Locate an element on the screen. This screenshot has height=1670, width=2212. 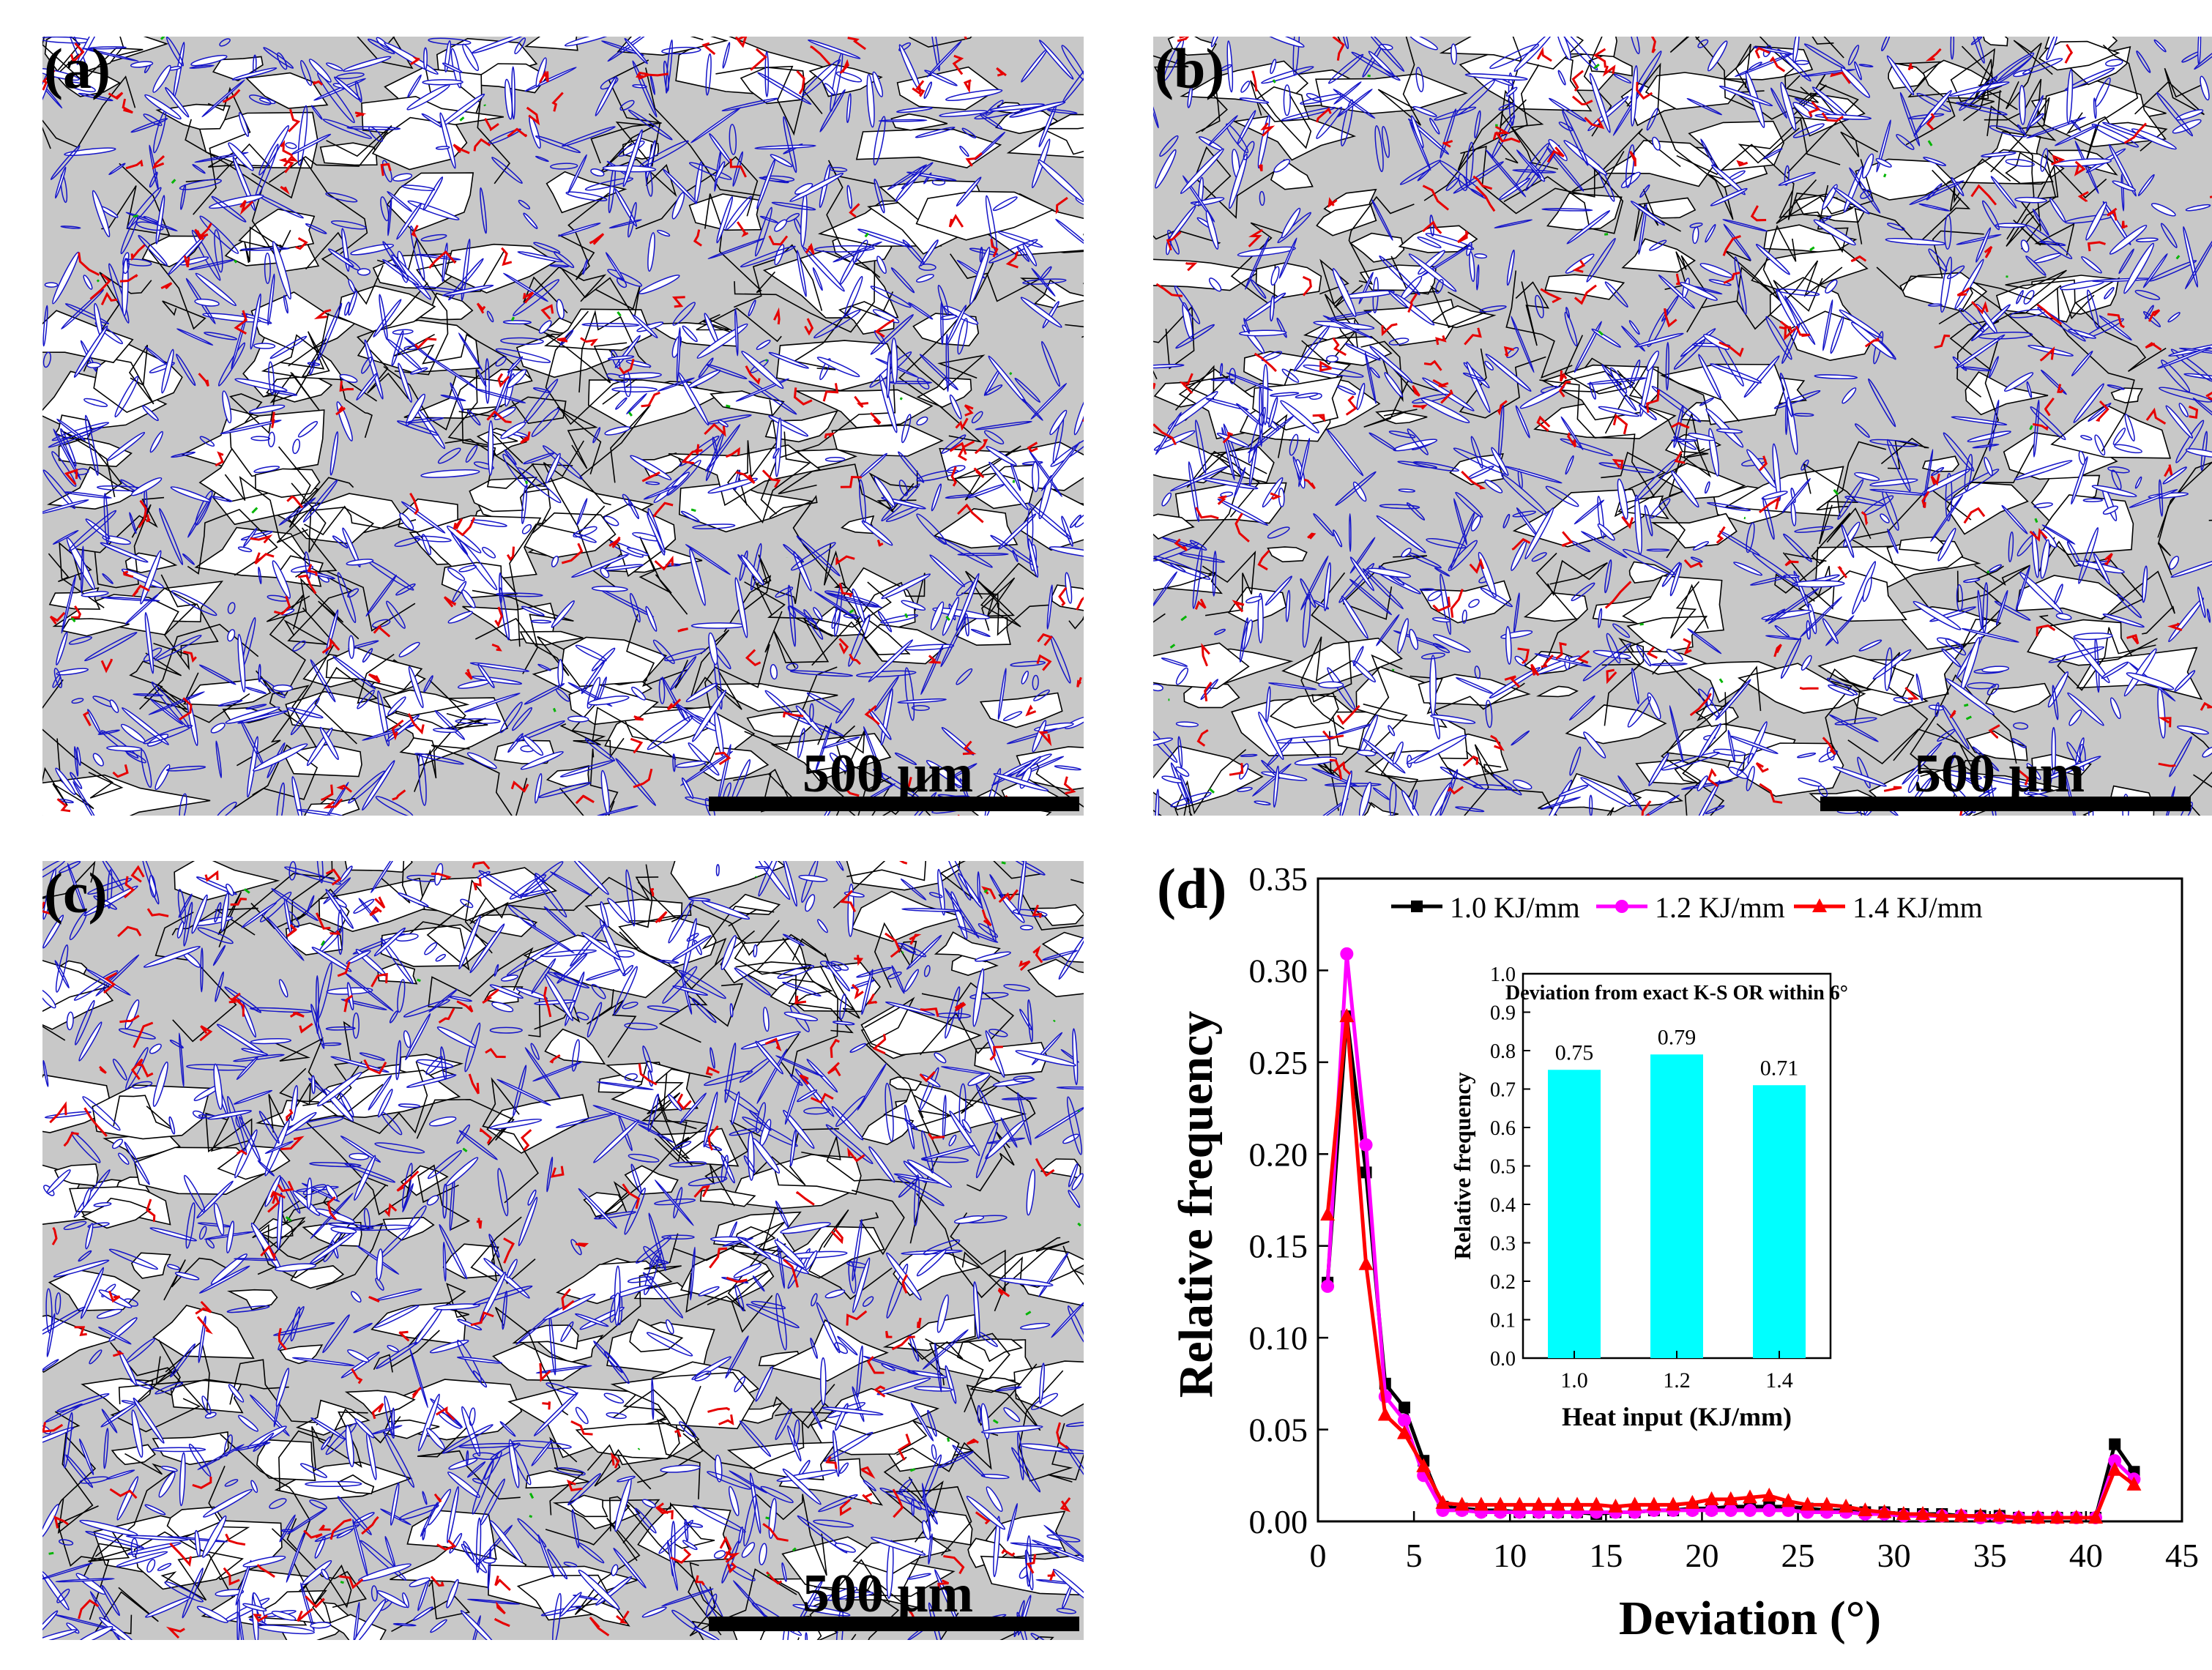
green-boundary is located at coordinates (465, 1149).